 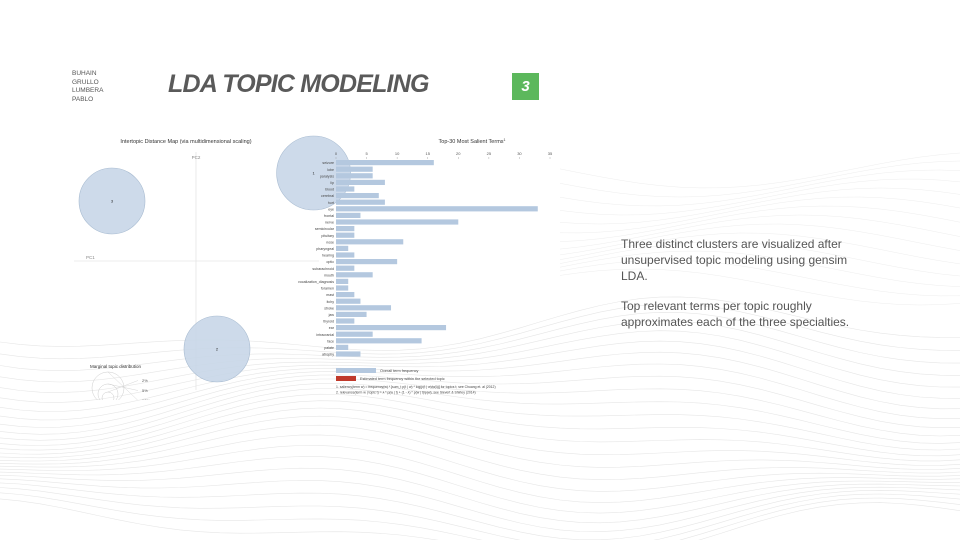 I want to click on author-name: GRULLO, so click(x=85, y=82).